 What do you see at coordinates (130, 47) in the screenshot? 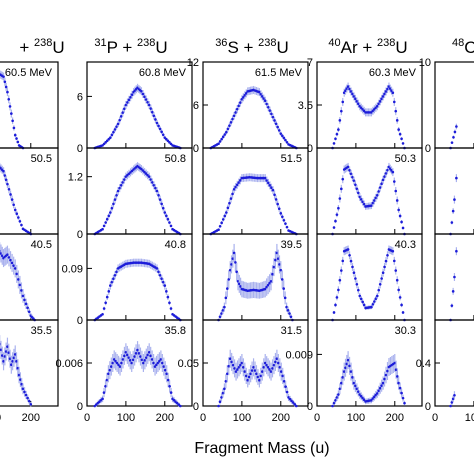
I see `title-col-1: 31P + 238U` at bounding box center [130, 47].